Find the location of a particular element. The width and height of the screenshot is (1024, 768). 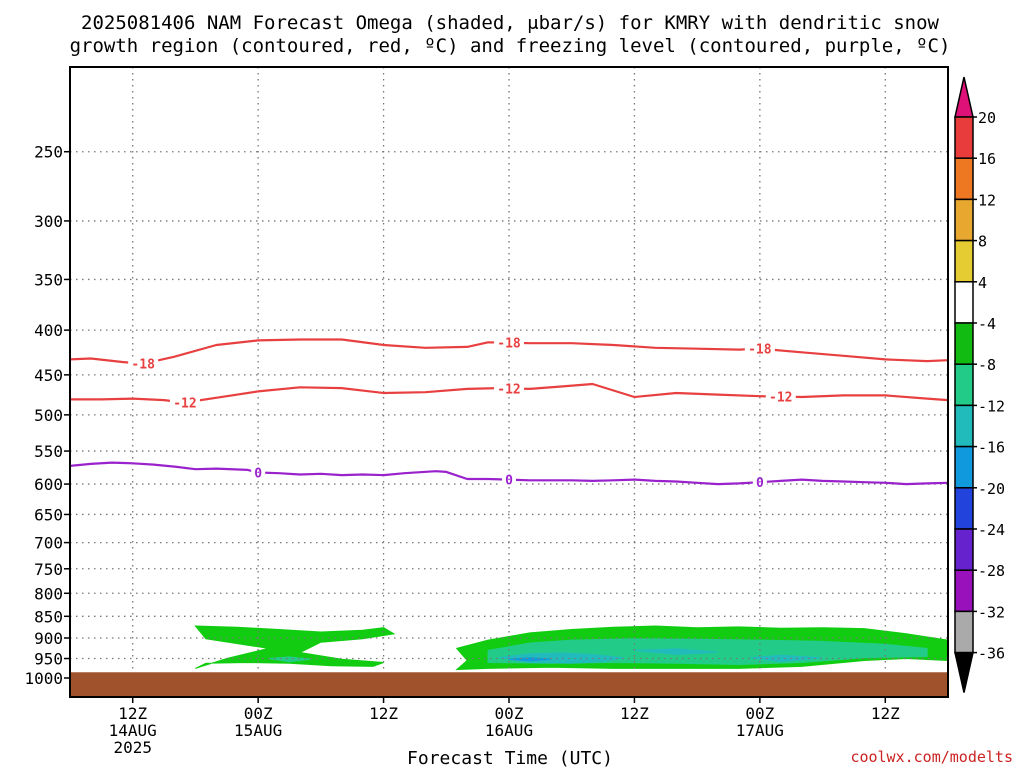

y-tick-label: 650 is located at coordinates (48, 514).